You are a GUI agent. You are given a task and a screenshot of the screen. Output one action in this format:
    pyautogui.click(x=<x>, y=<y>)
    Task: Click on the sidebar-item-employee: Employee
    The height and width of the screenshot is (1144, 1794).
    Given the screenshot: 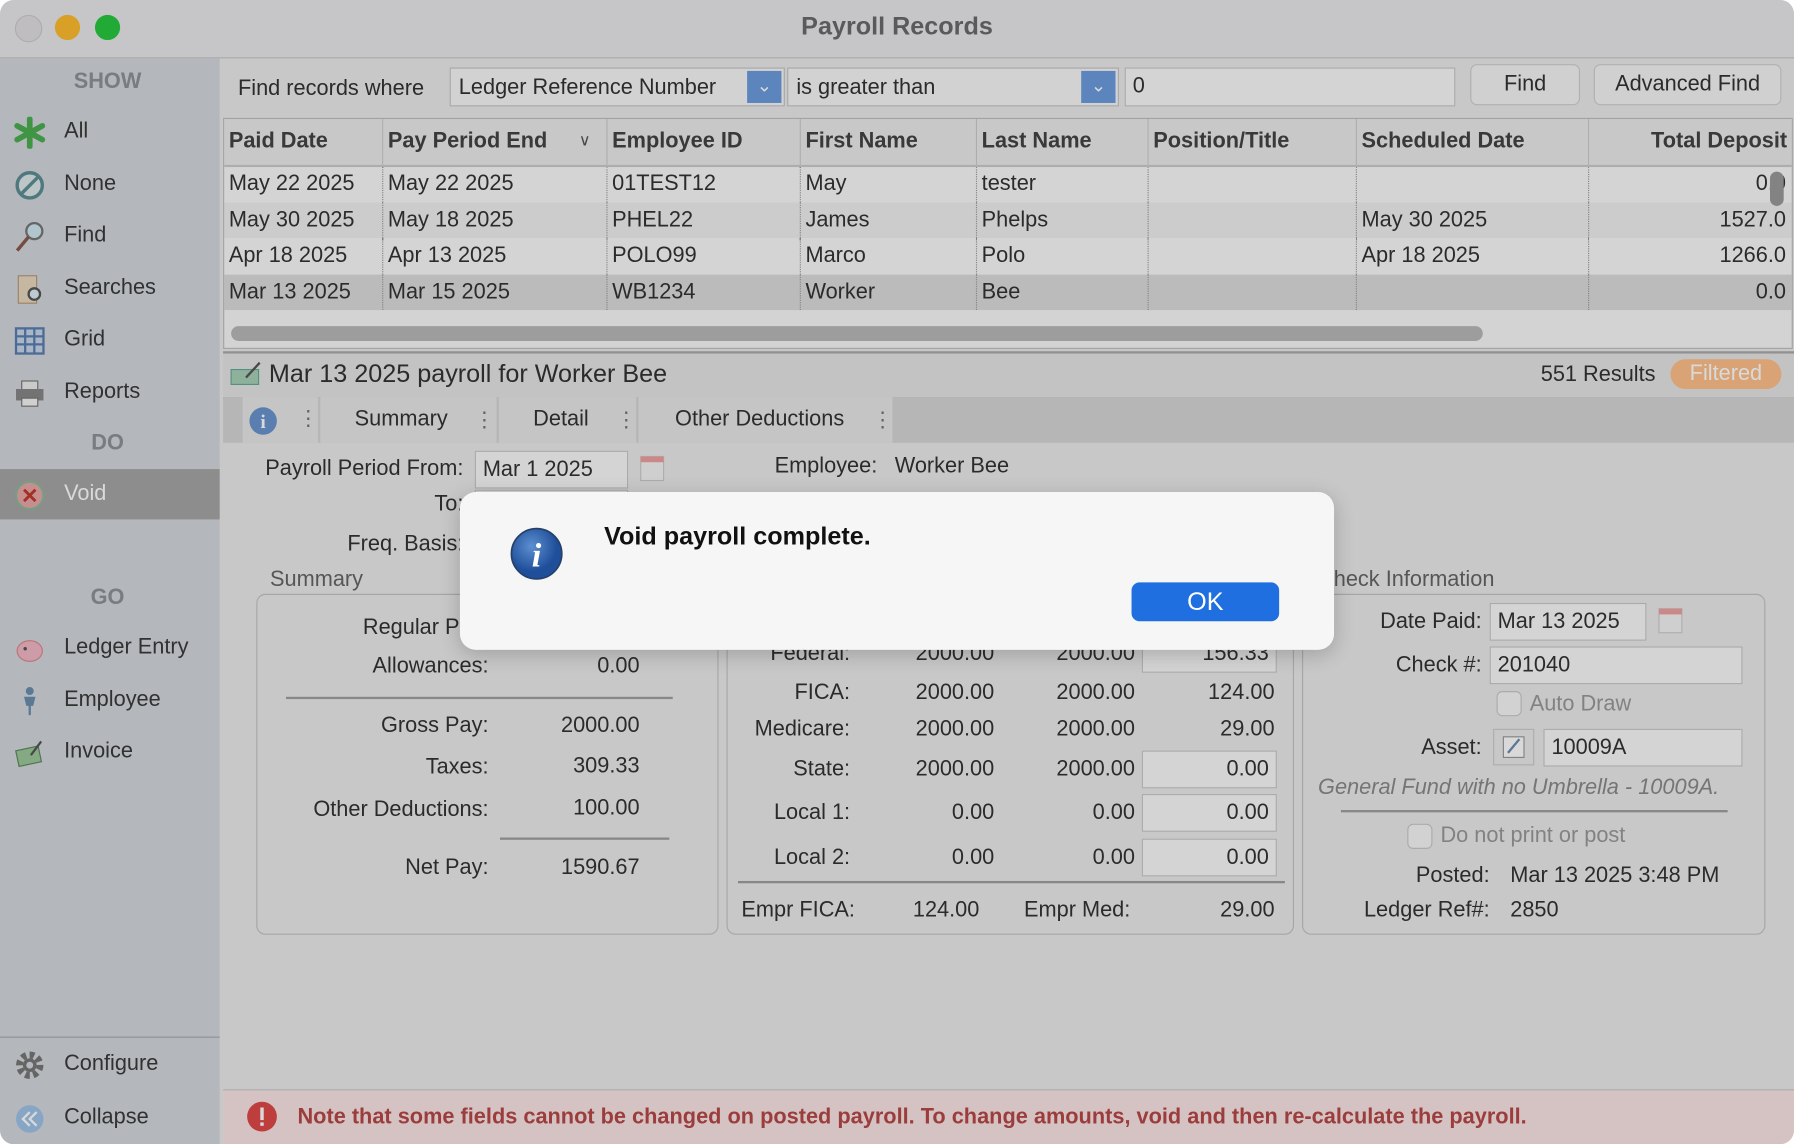 What is the action you would take?
    pyautogui.click(x=110, y=700)
    